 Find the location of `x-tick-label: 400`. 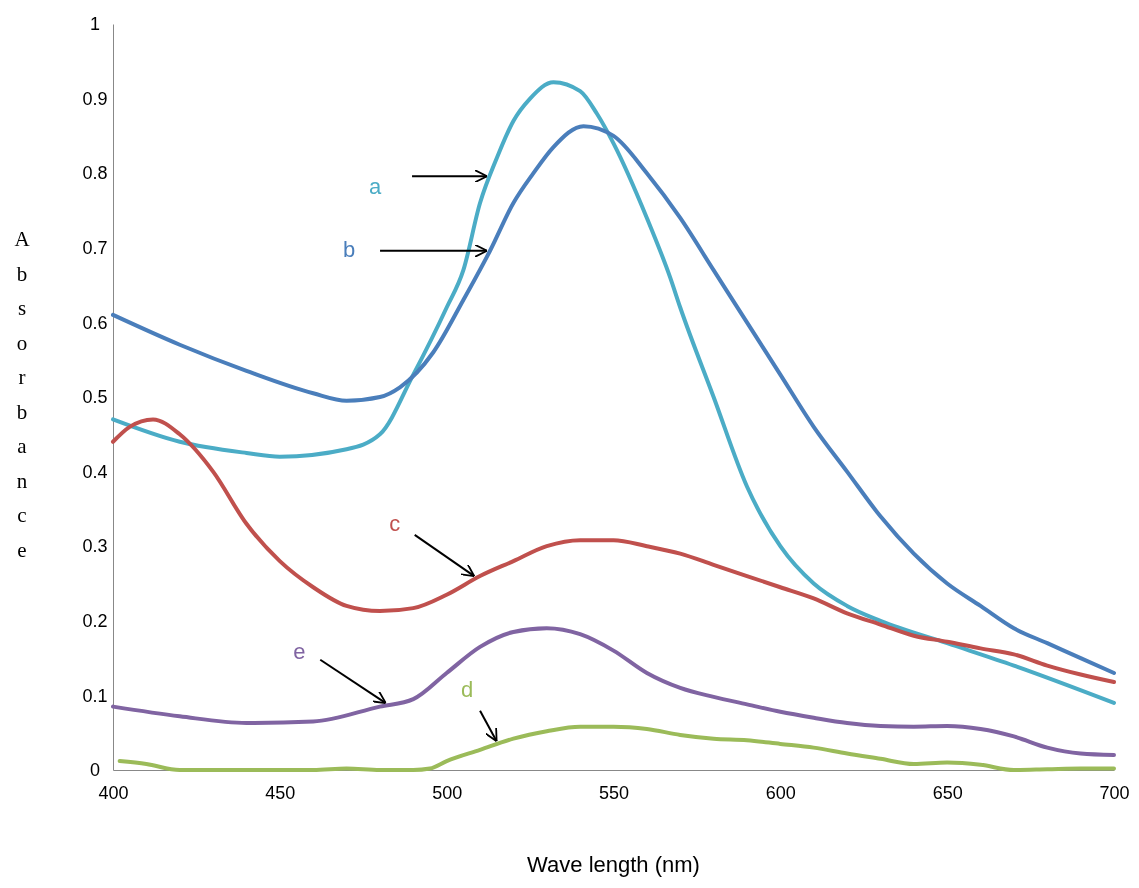

x-tick-label: 400 is located at coordinates (113, 792).